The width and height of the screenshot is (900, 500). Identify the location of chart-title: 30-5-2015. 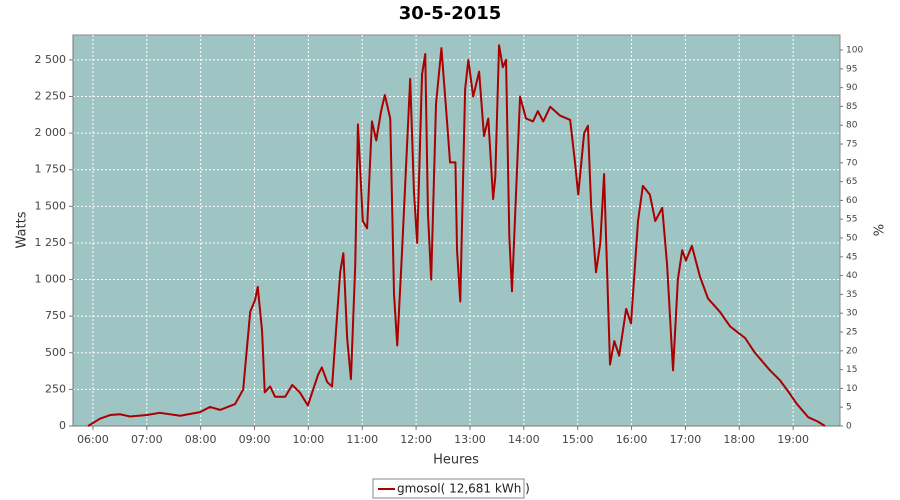
(450, 13).